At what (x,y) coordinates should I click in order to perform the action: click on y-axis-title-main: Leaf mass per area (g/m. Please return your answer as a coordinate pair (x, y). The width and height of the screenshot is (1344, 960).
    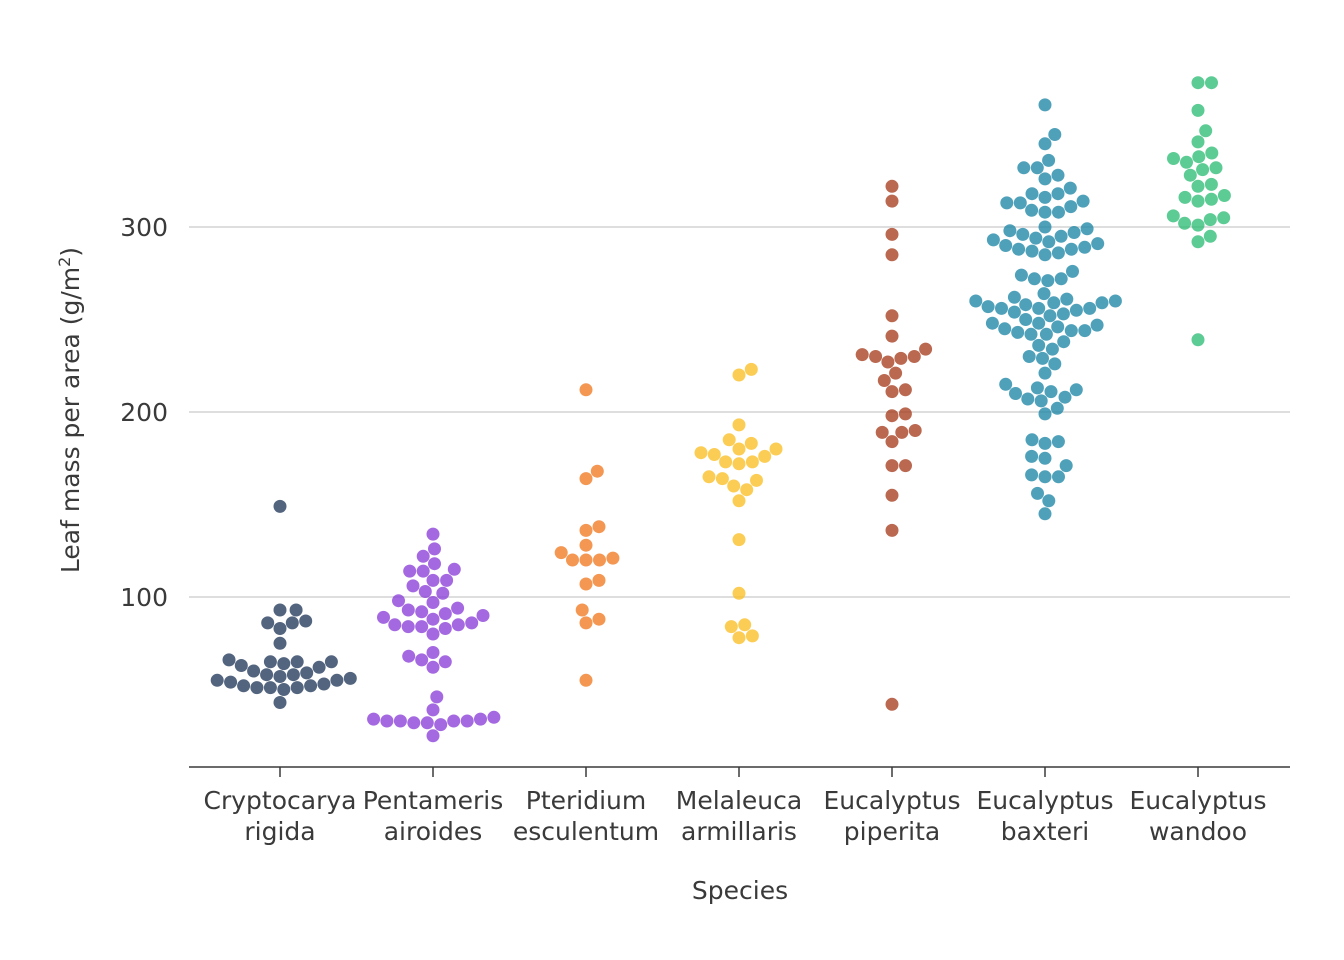
    Looking at the image, I should click on (70, 420).